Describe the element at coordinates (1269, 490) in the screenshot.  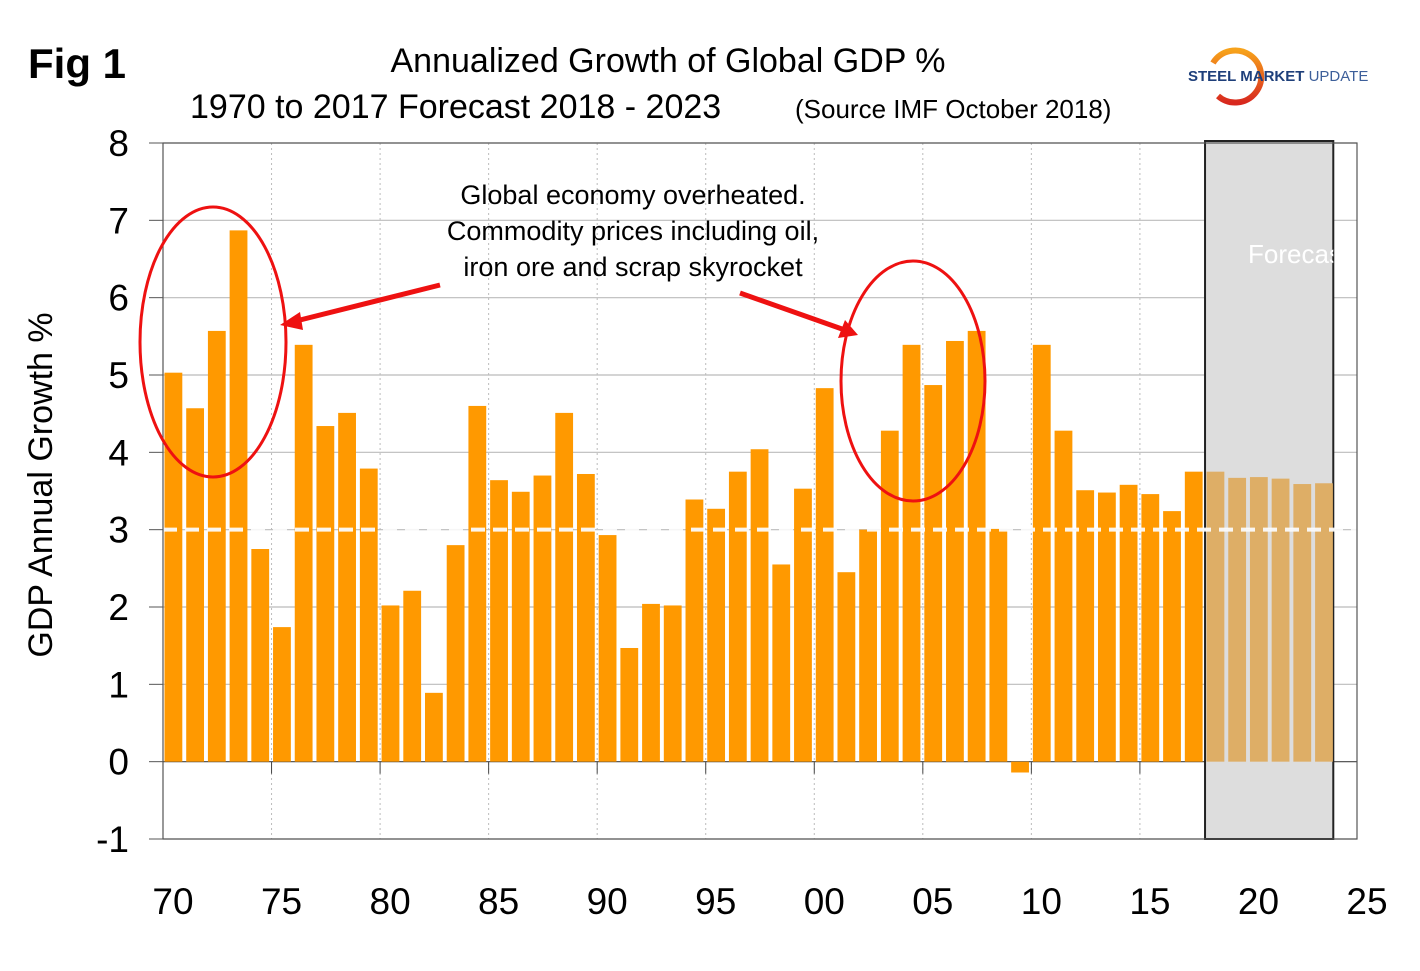
I see `forecast-region` at that location.